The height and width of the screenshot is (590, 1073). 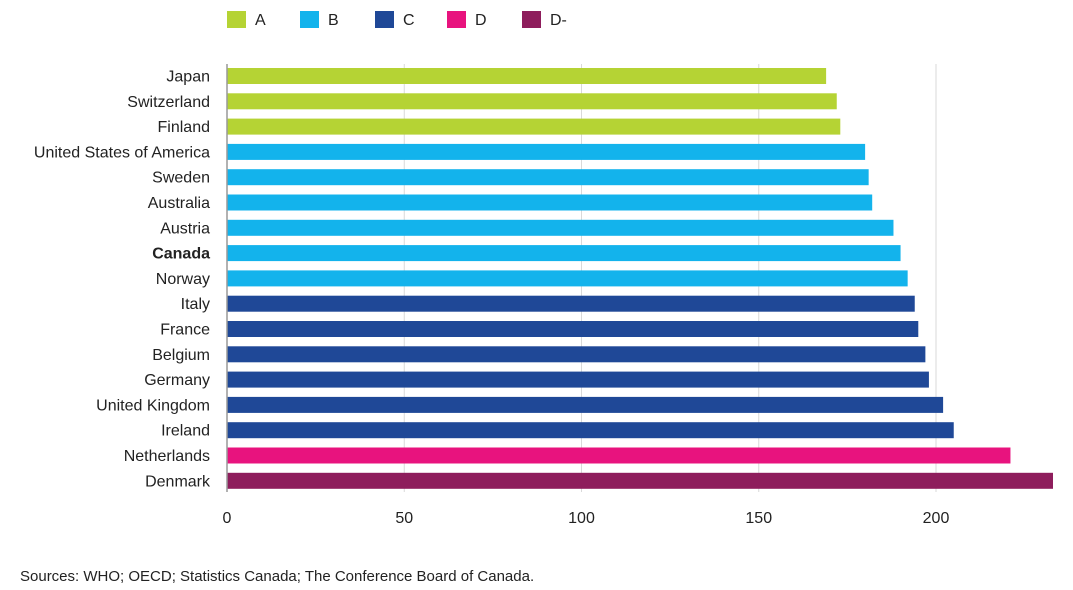 What do you see at coordinates (260, 20) in the screenshot?
I see `legend-label: A` at bounding box center [260, 20].